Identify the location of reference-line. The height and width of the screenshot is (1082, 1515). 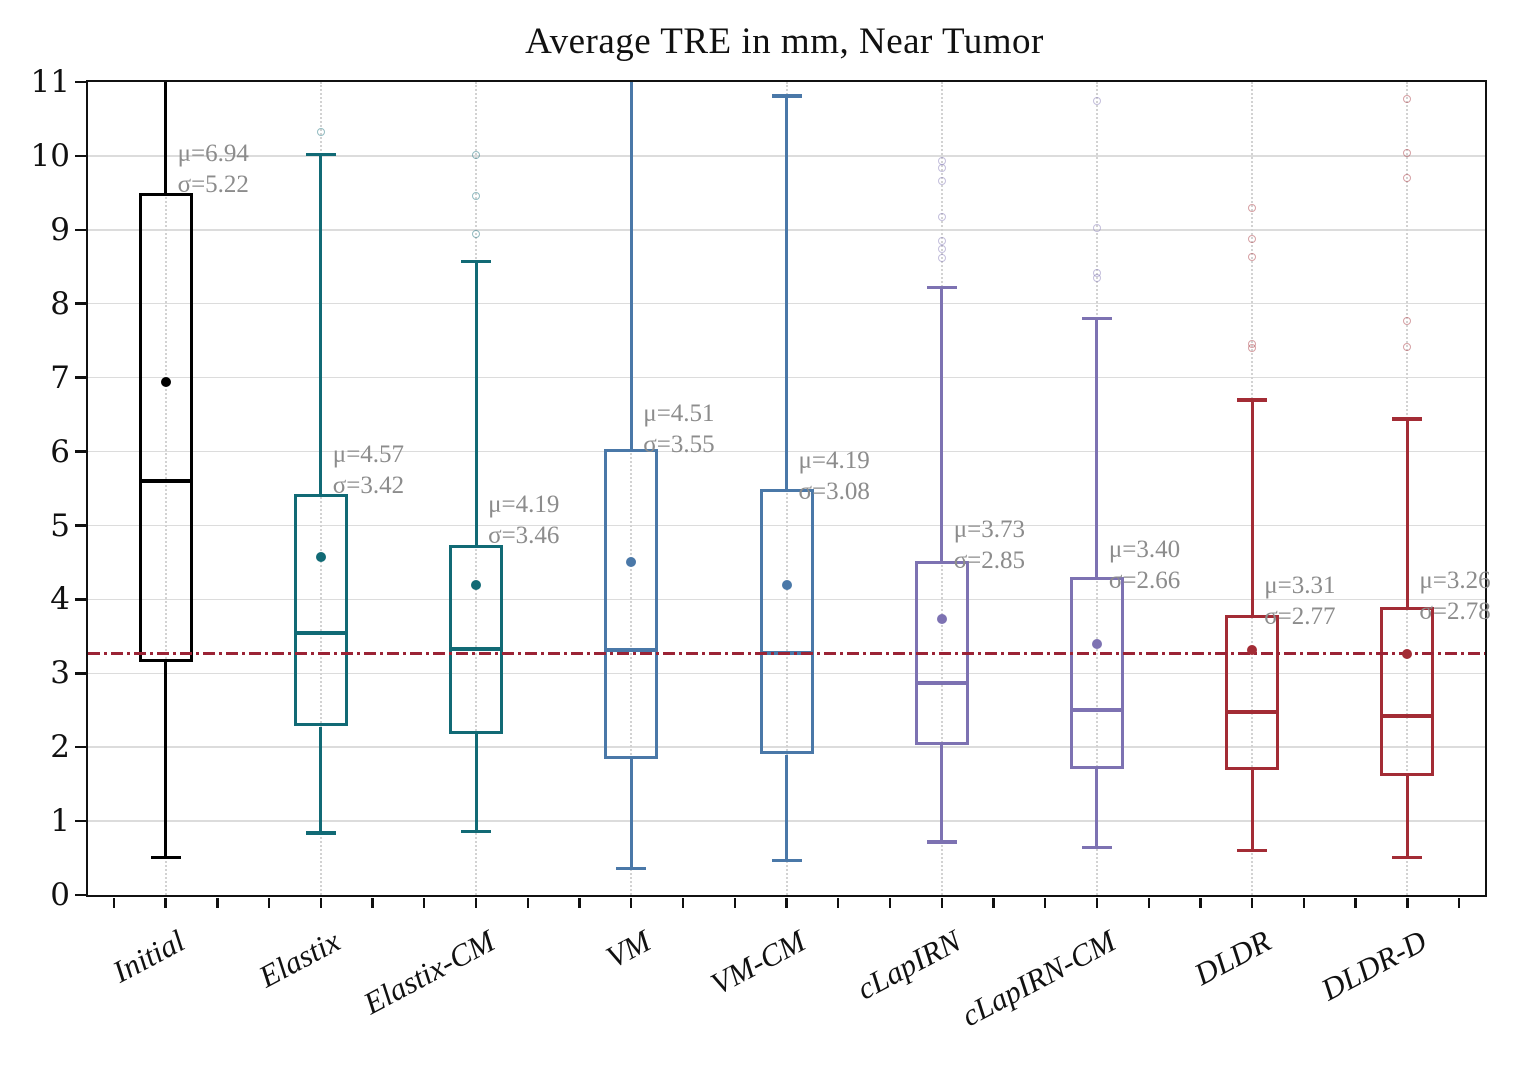
(786, 653).